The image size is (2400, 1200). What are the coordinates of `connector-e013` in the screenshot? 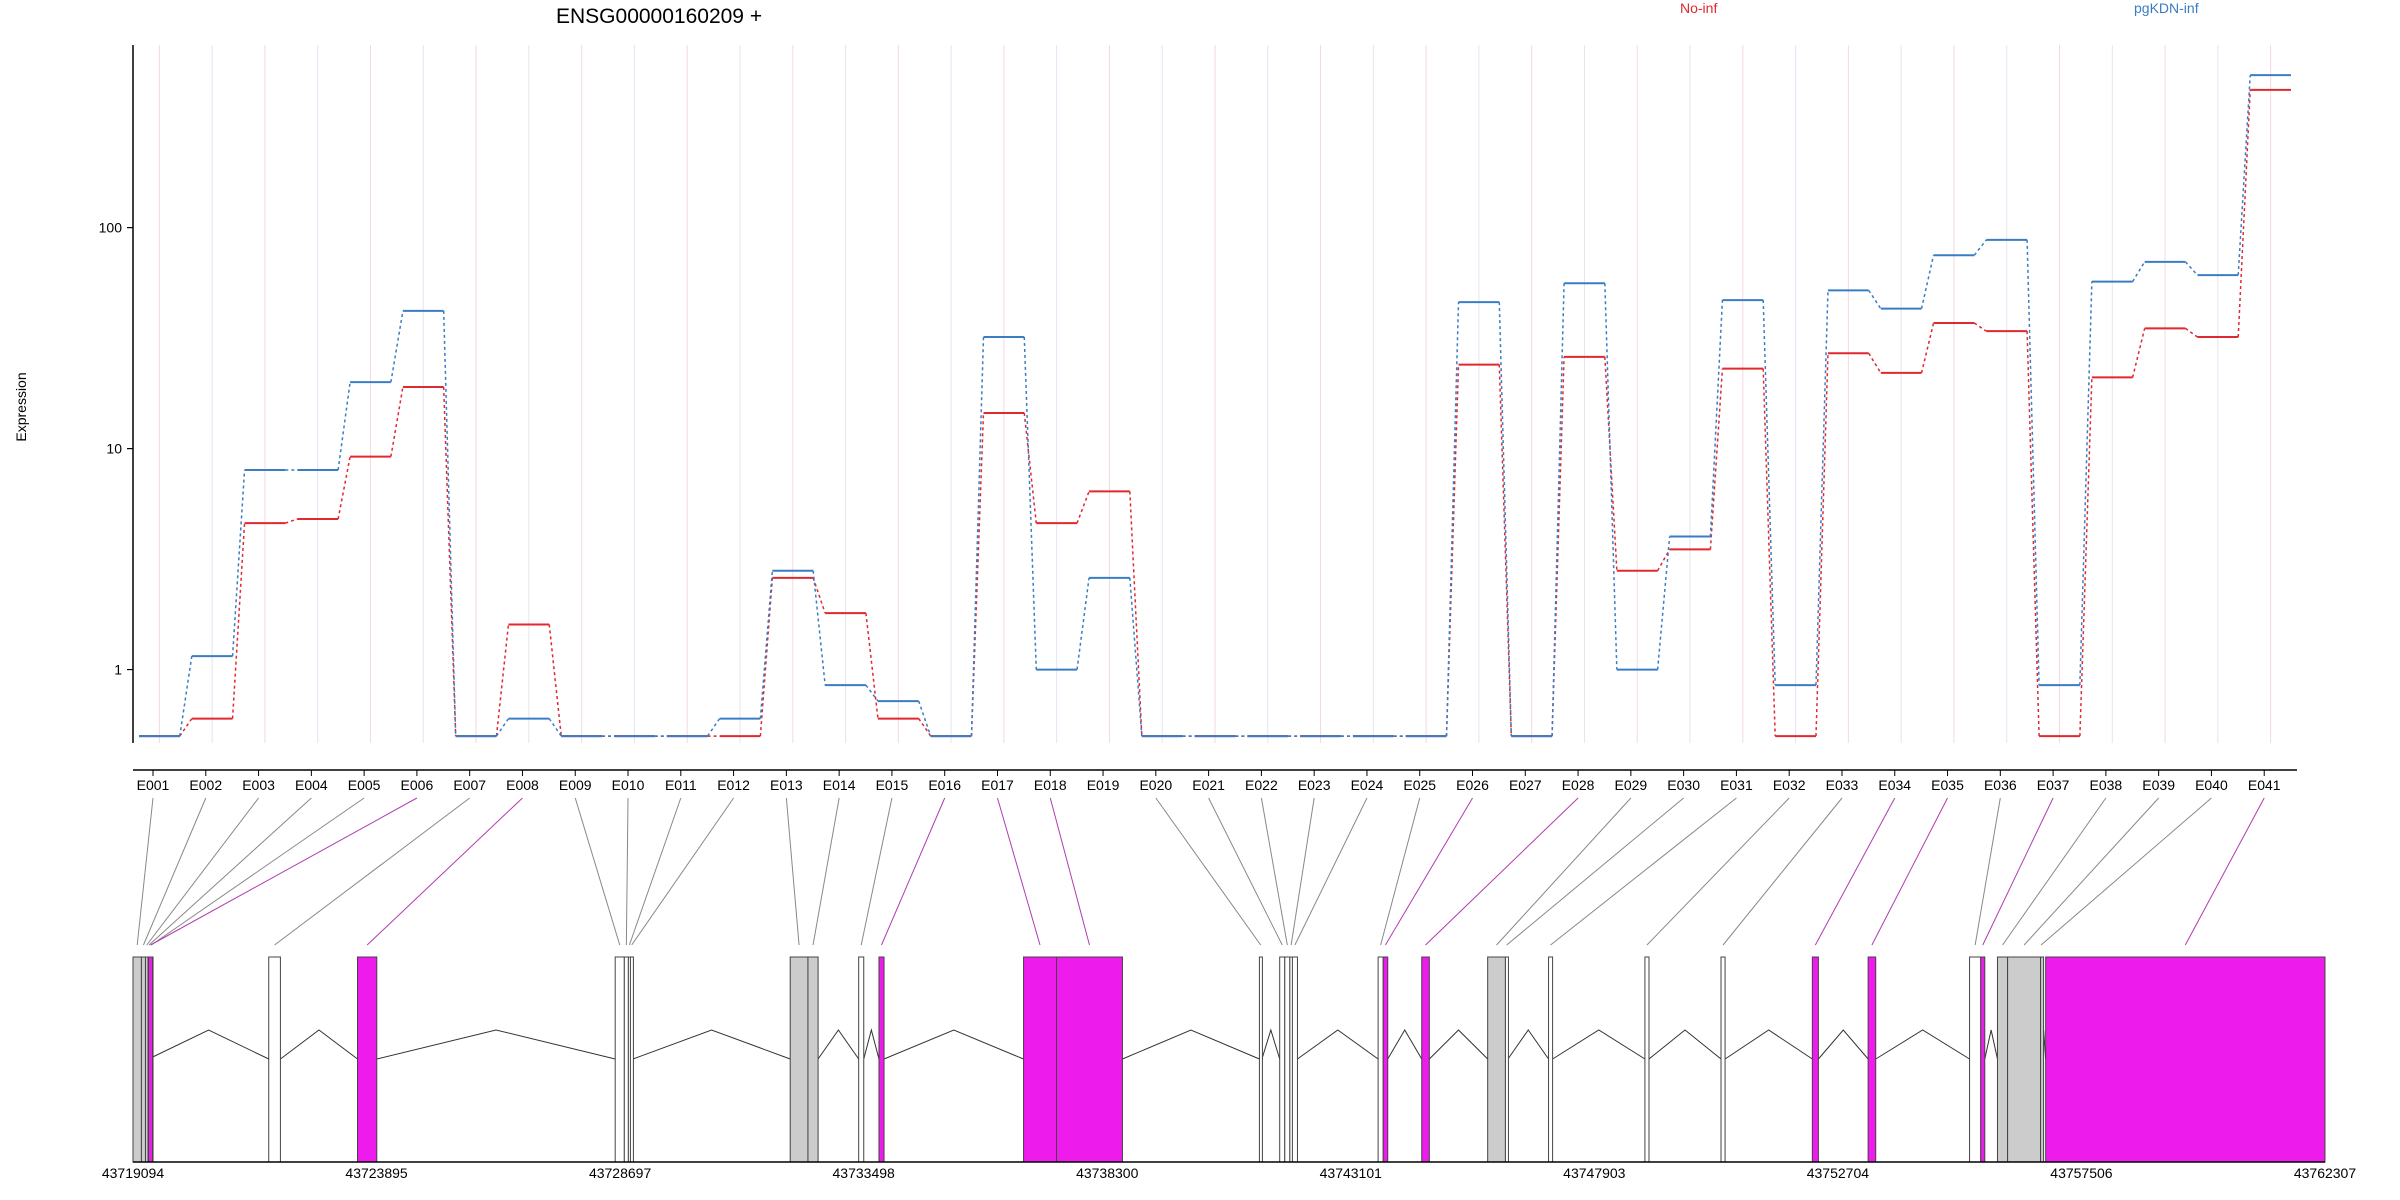 It's located at (792, 871).